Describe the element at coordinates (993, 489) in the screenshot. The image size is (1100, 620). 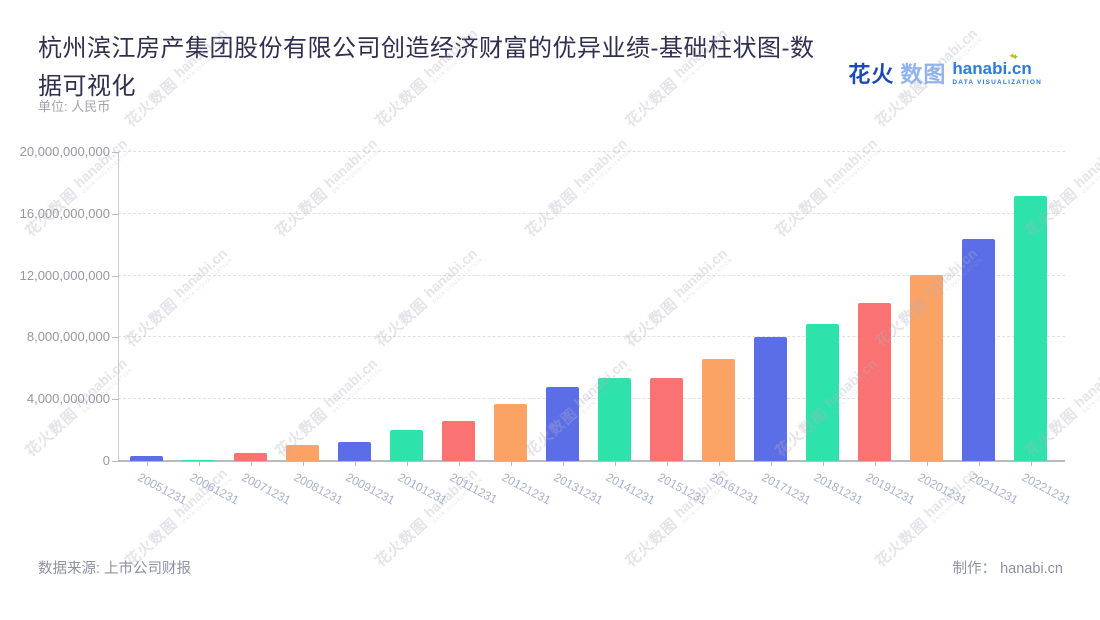
I see `x-tick-label: 20211231` at that location.